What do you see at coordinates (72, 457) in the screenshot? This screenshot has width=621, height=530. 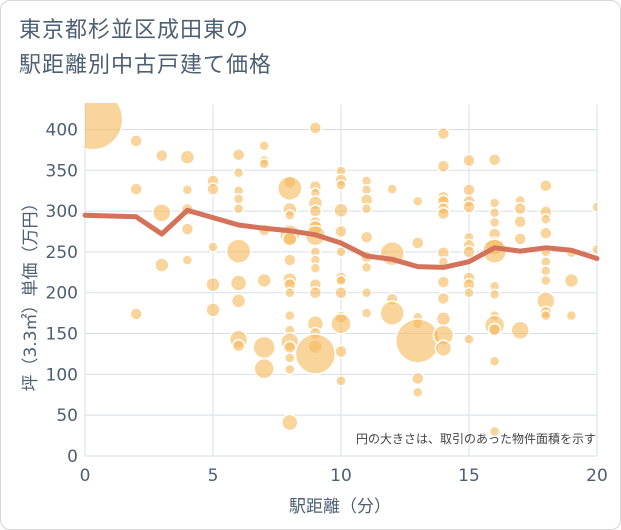 I see `y-tick-label: 0` at bounding box center [72, 457].